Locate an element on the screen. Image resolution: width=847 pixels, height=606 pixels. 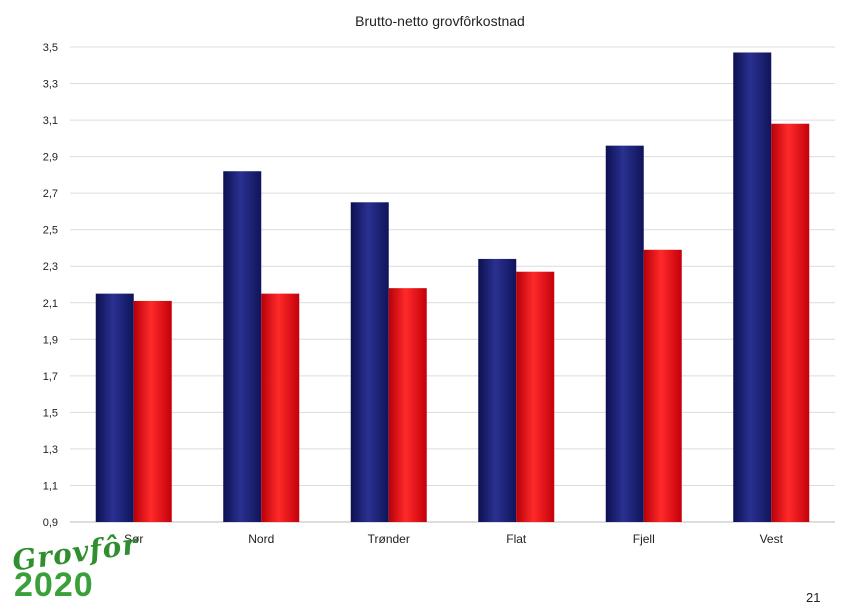
grovfor-logo-year: 2020 is located at coordinates (54, 585).